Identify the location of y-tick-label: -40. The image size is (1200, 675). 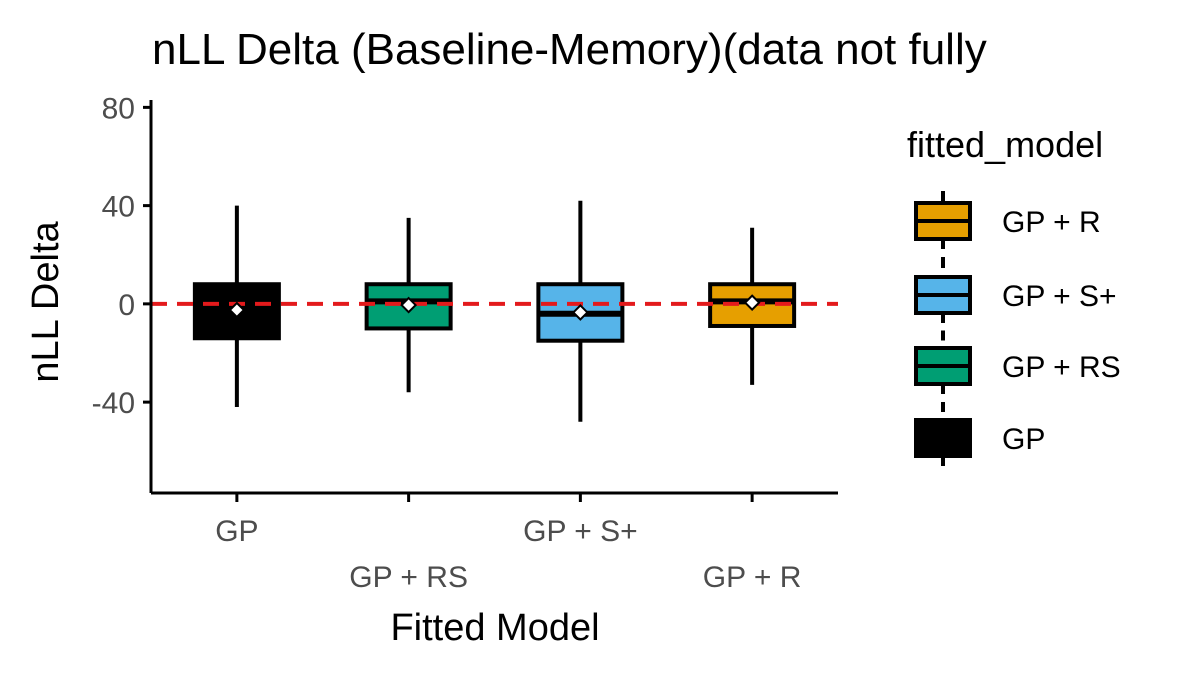
(113, 403).